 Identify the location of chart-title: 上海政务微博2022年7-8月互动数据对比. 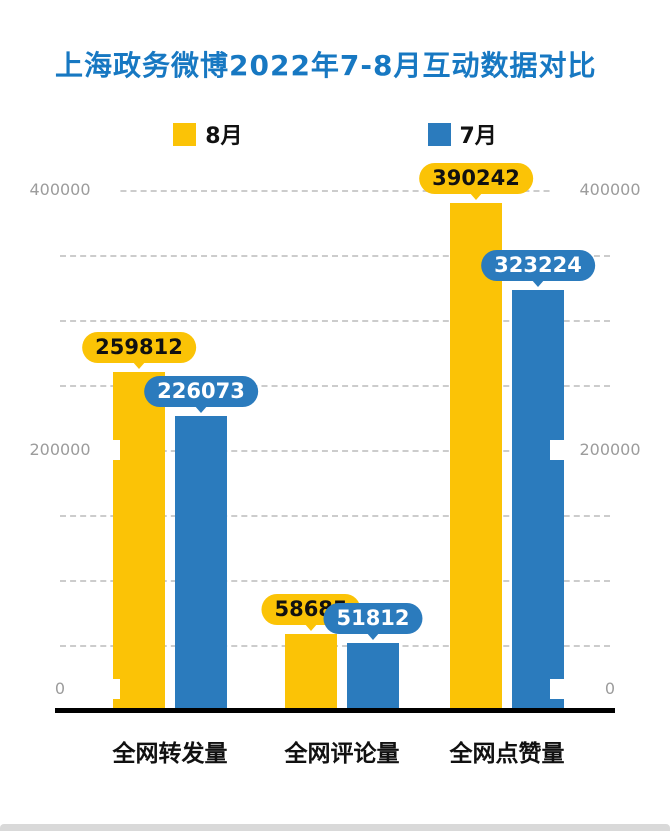
(326, 65).